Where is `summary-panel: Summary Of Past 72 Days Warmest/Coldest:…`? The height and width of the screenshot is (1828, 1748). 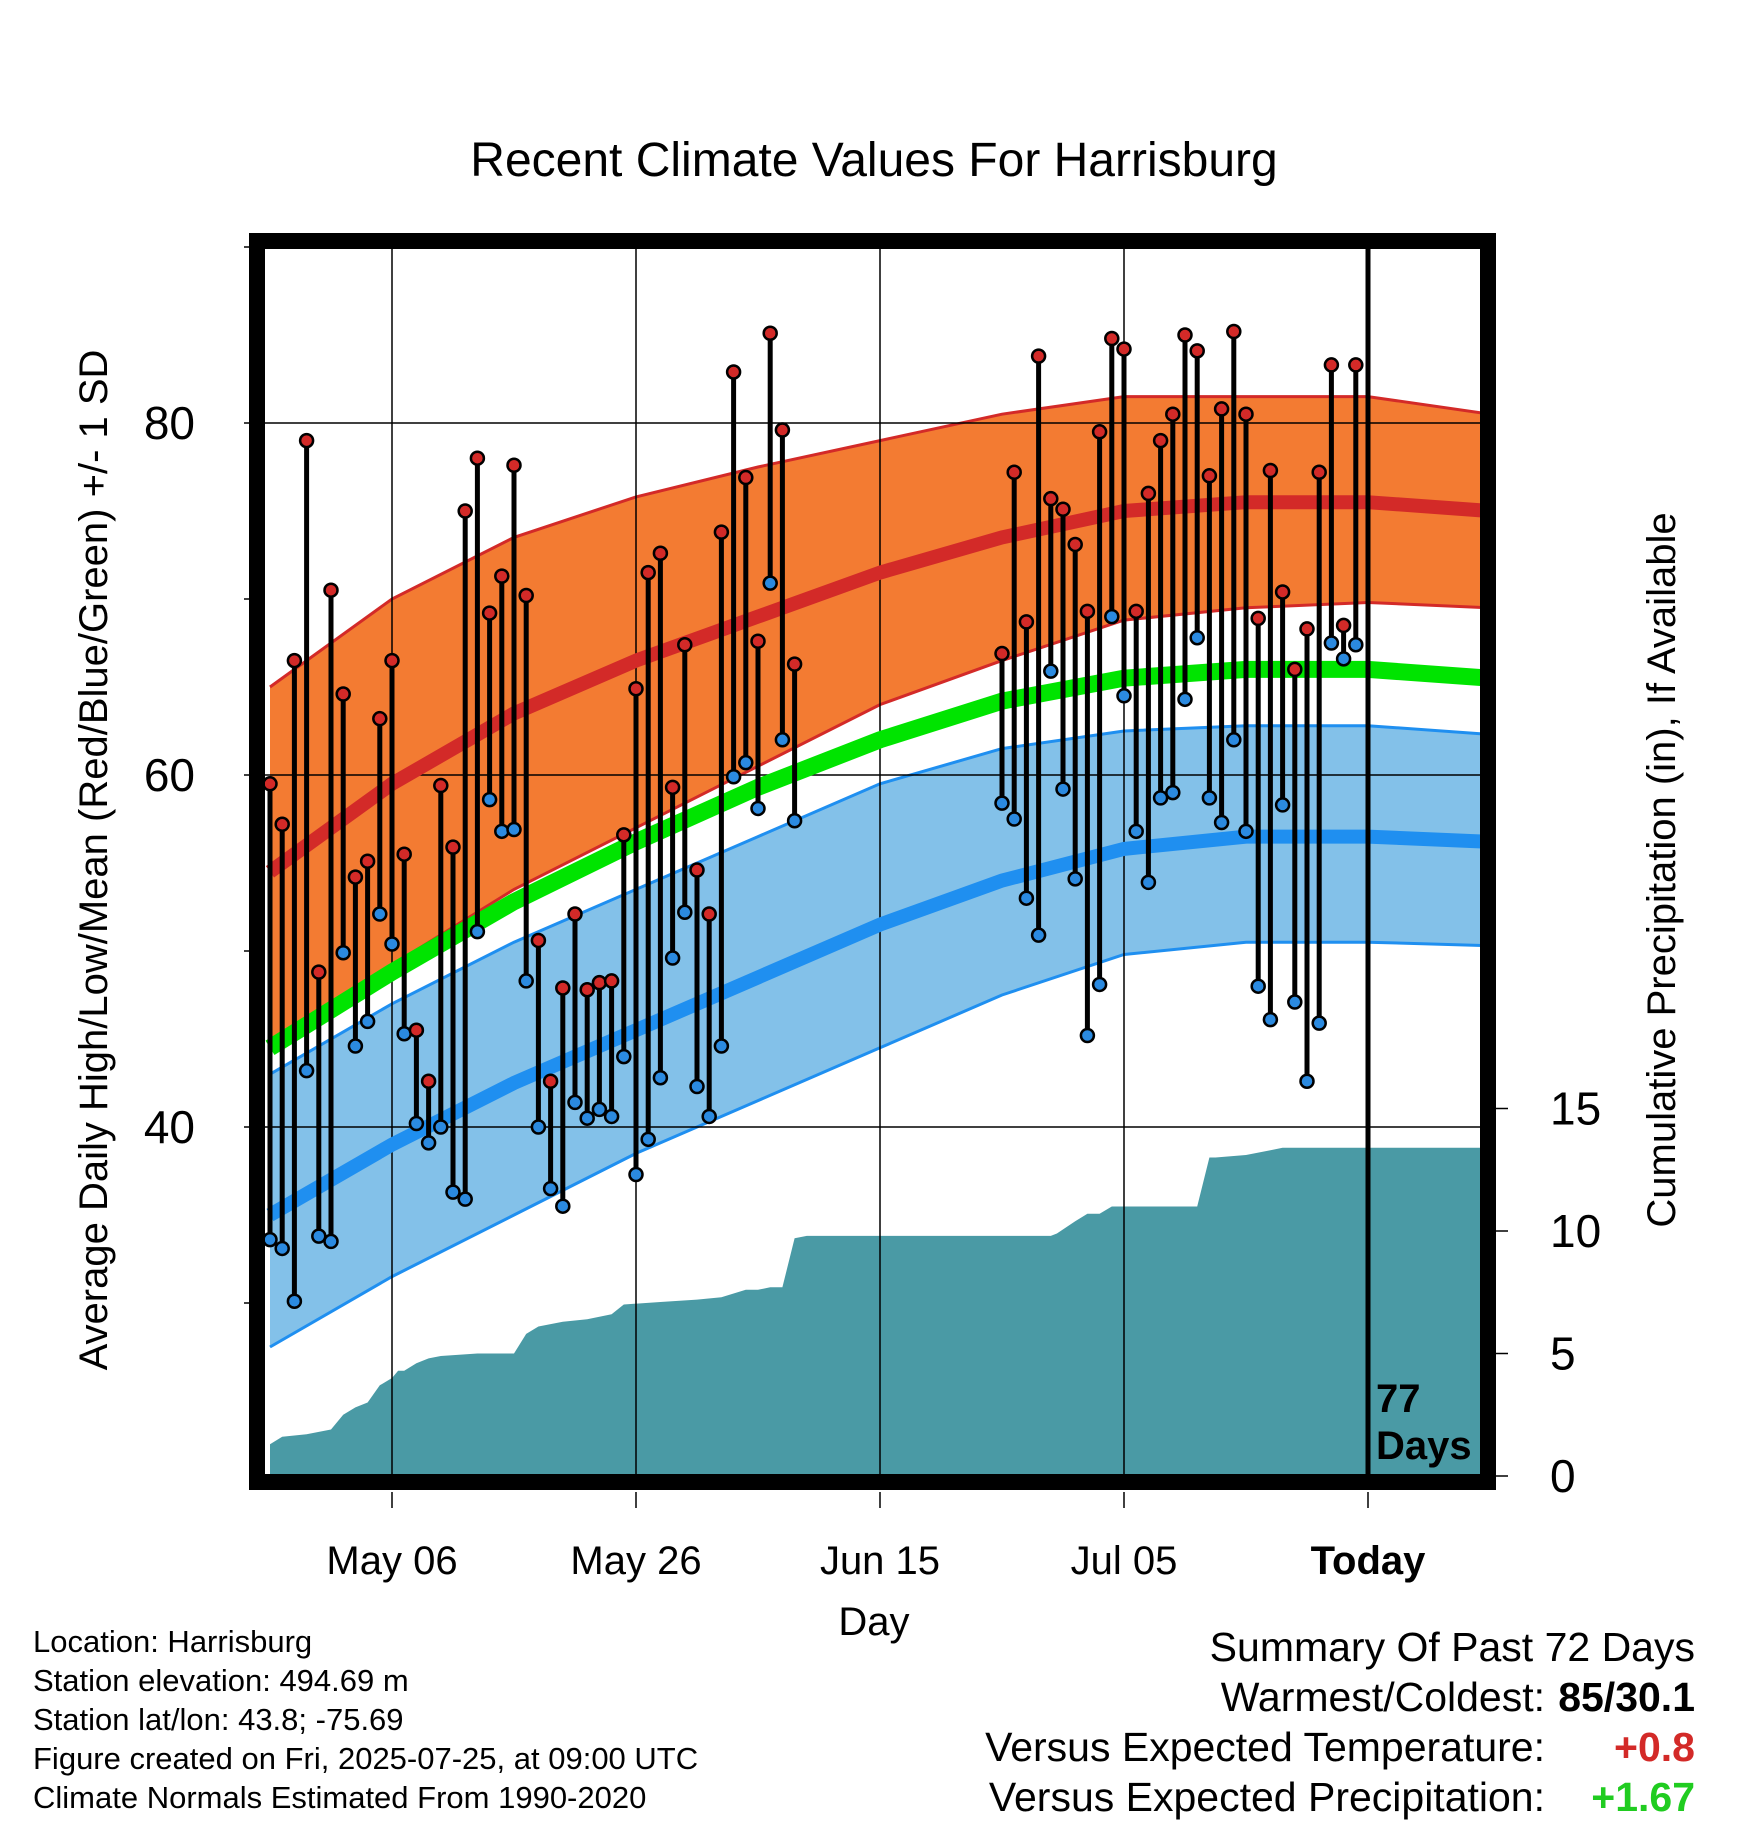
summary-panel: Summary Of Past 72 Days Warmest/Coldest:… is located at coordinates (1340, 1722).